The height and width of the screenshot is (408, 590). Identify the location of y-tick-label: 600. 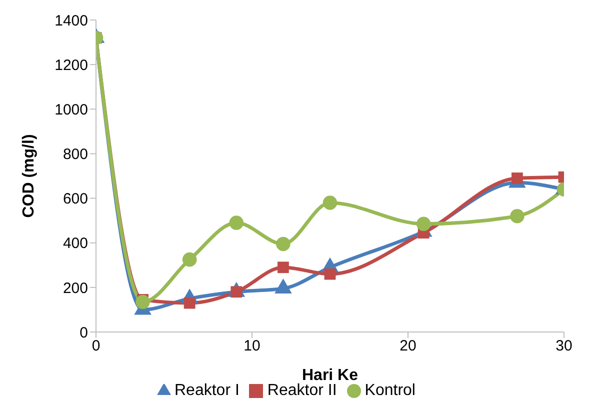
(75, 199).